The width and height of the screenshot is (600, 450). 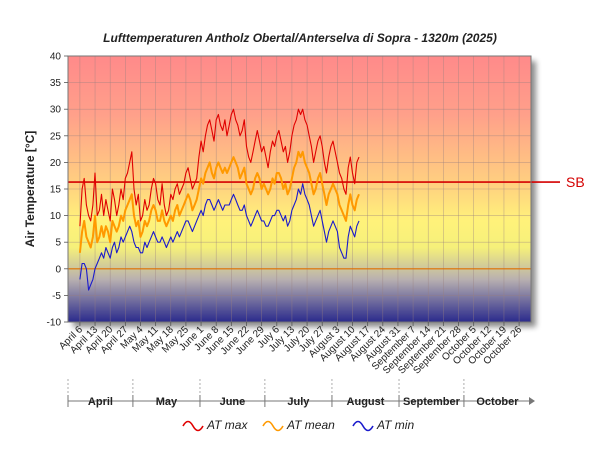 What do you see at coordinates (56, 216) in the screenshot?
I see `y-tick-label: 10` at bounding box center [56, 216].